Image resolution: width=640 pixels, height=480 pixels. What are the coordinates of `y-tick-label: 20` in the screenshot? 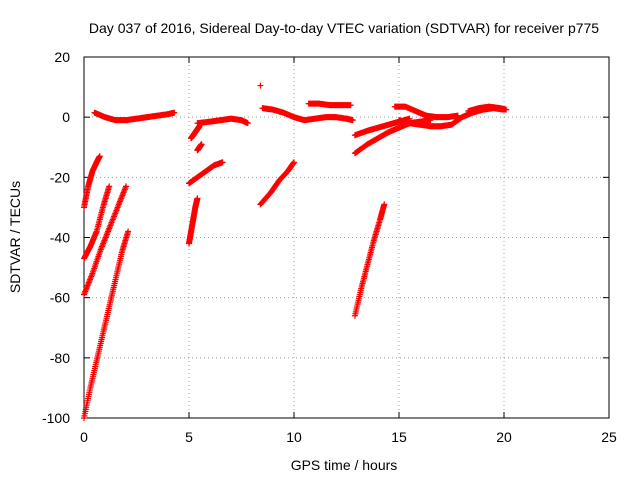 It's located at (62, 57).